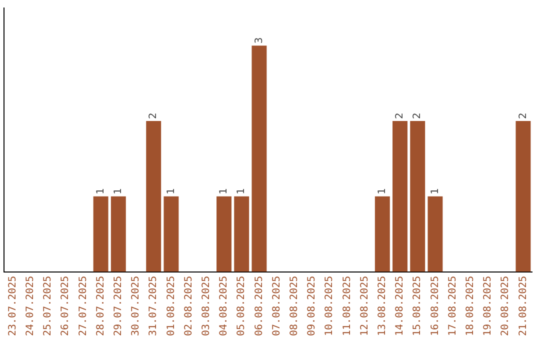 This screenshot has width=540, height=340. I want to click on x-tick-label: 29.07.2025, so click(118, 306).